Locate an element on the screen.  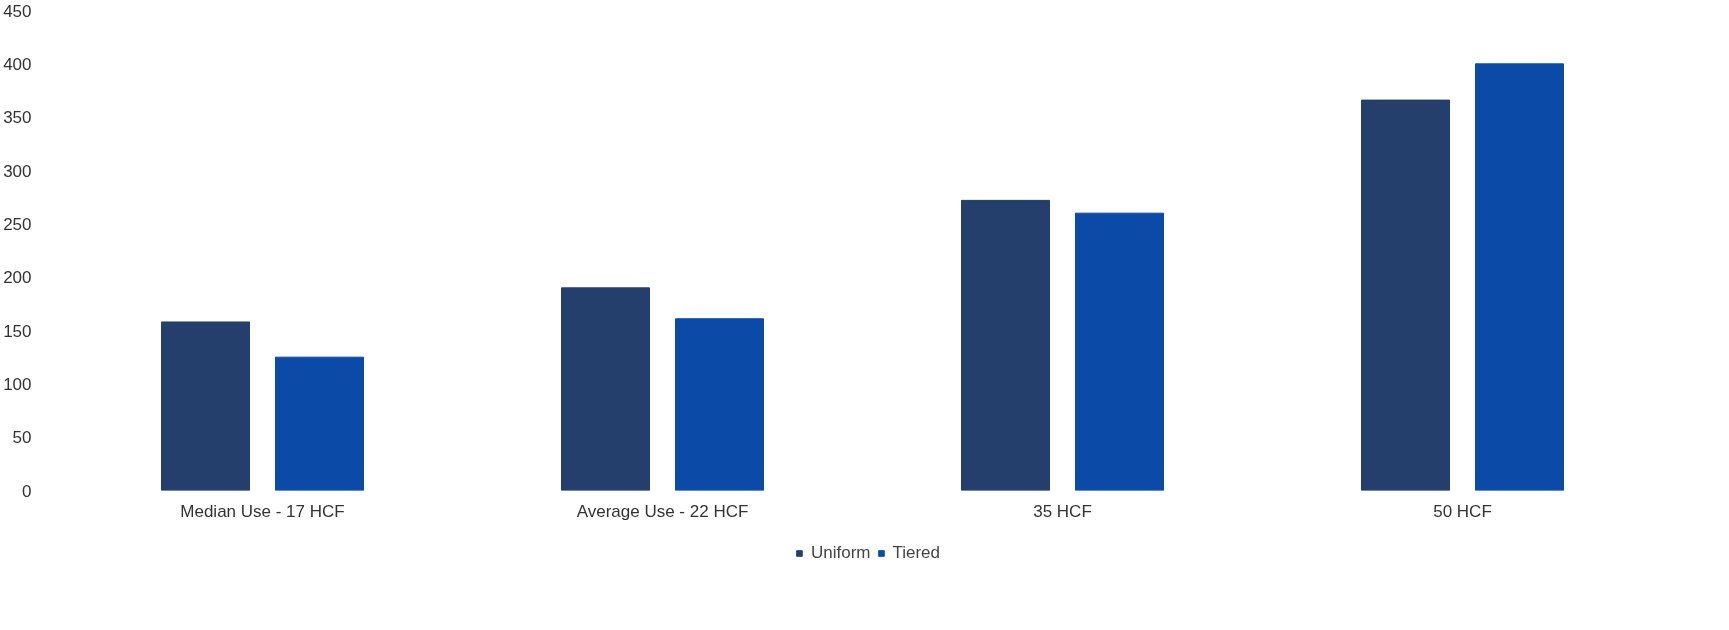
x-tick-label: Median Use - 17 HCF is located at coordinates (262, 511).